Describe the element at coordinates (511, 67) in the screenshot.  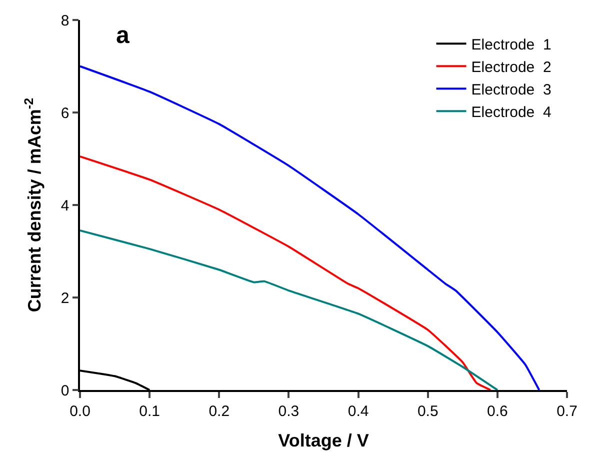
I see `legend-label: Electrode 2` at that location.